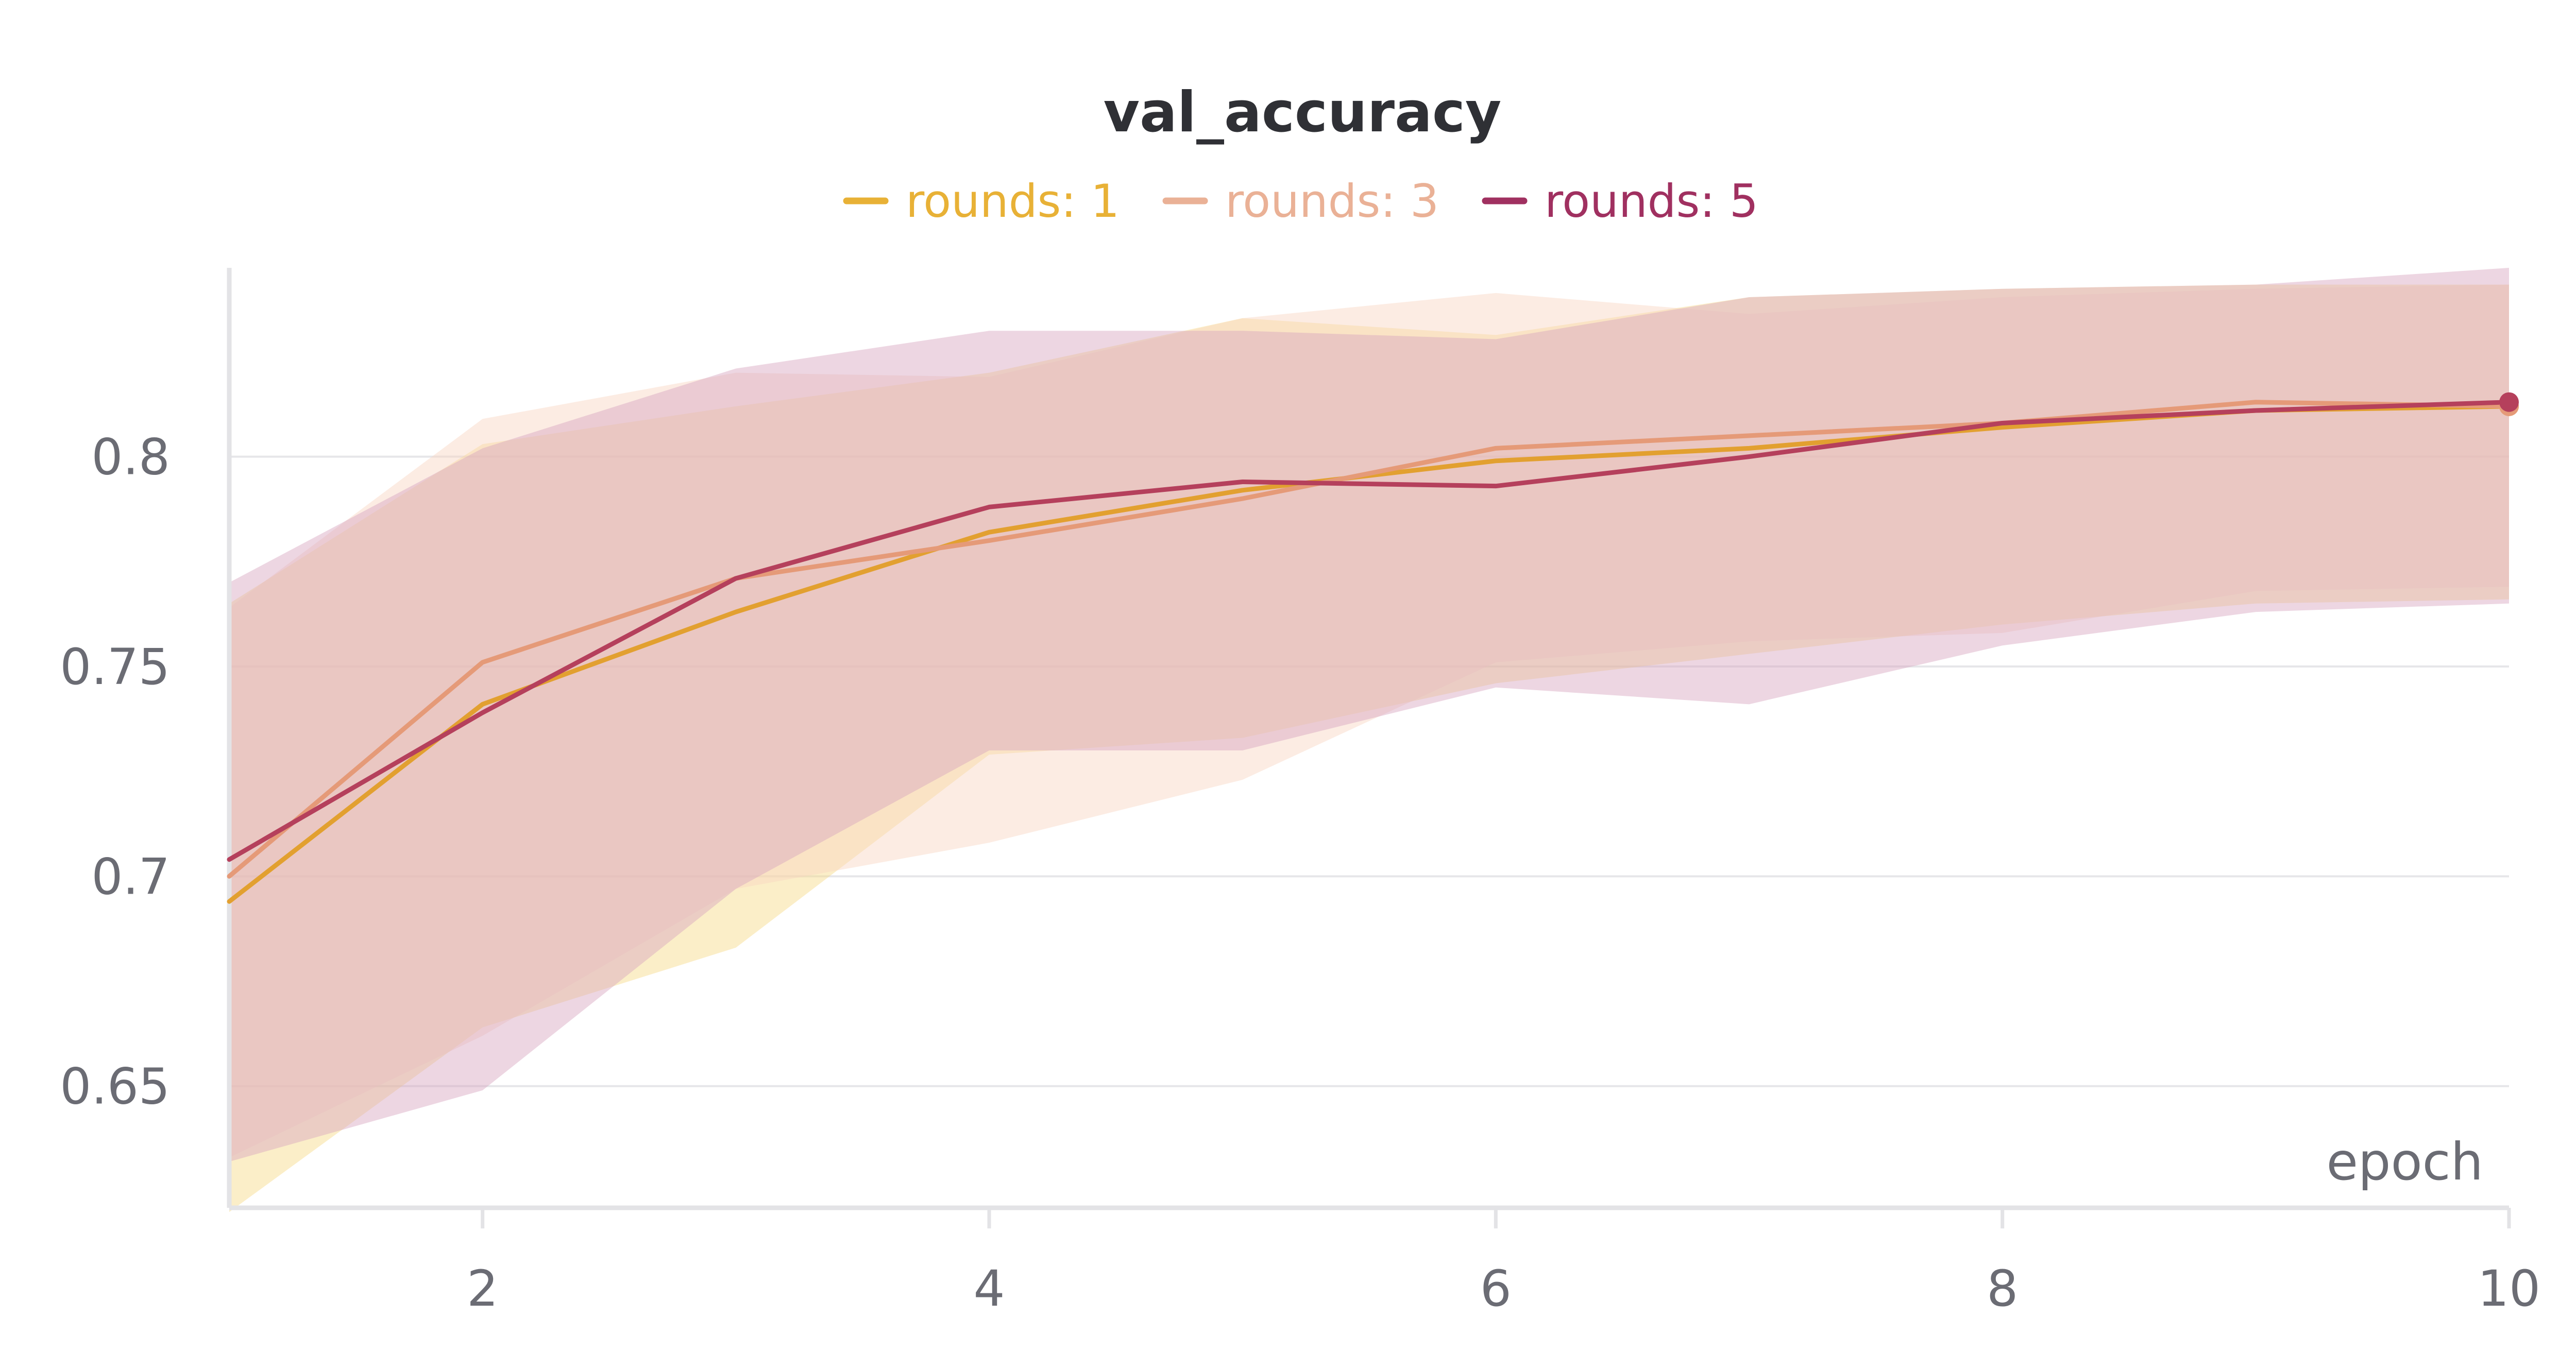 The width and height of the screenshot is (2576, 1368). What do you see at coordinates (482, 1289) in the screenshot?
I see `x-tick-label: 2` at bounding box center [482, 1289].